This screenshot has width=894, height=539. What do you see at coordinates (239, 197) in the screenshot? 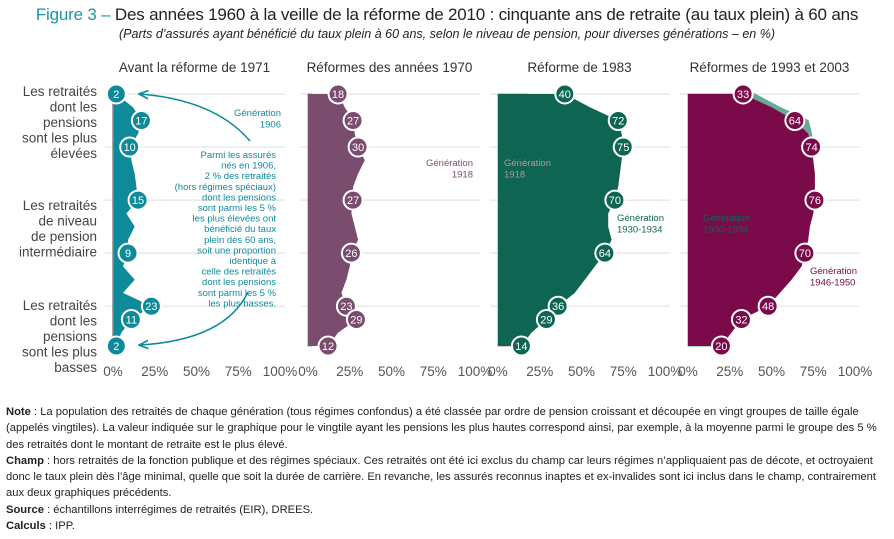
I see `annotation-text: dont les pensions` at bounding box center [239, 197].